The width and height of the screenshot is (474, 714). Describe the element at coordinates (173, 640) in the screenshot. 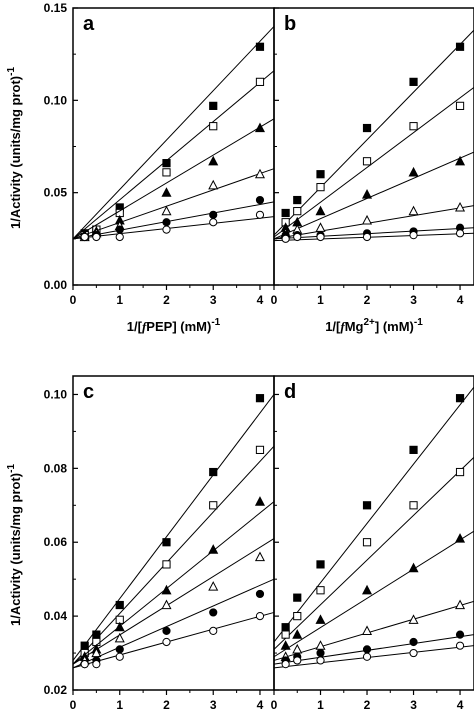

I see `series-c-open-circle` at that location.